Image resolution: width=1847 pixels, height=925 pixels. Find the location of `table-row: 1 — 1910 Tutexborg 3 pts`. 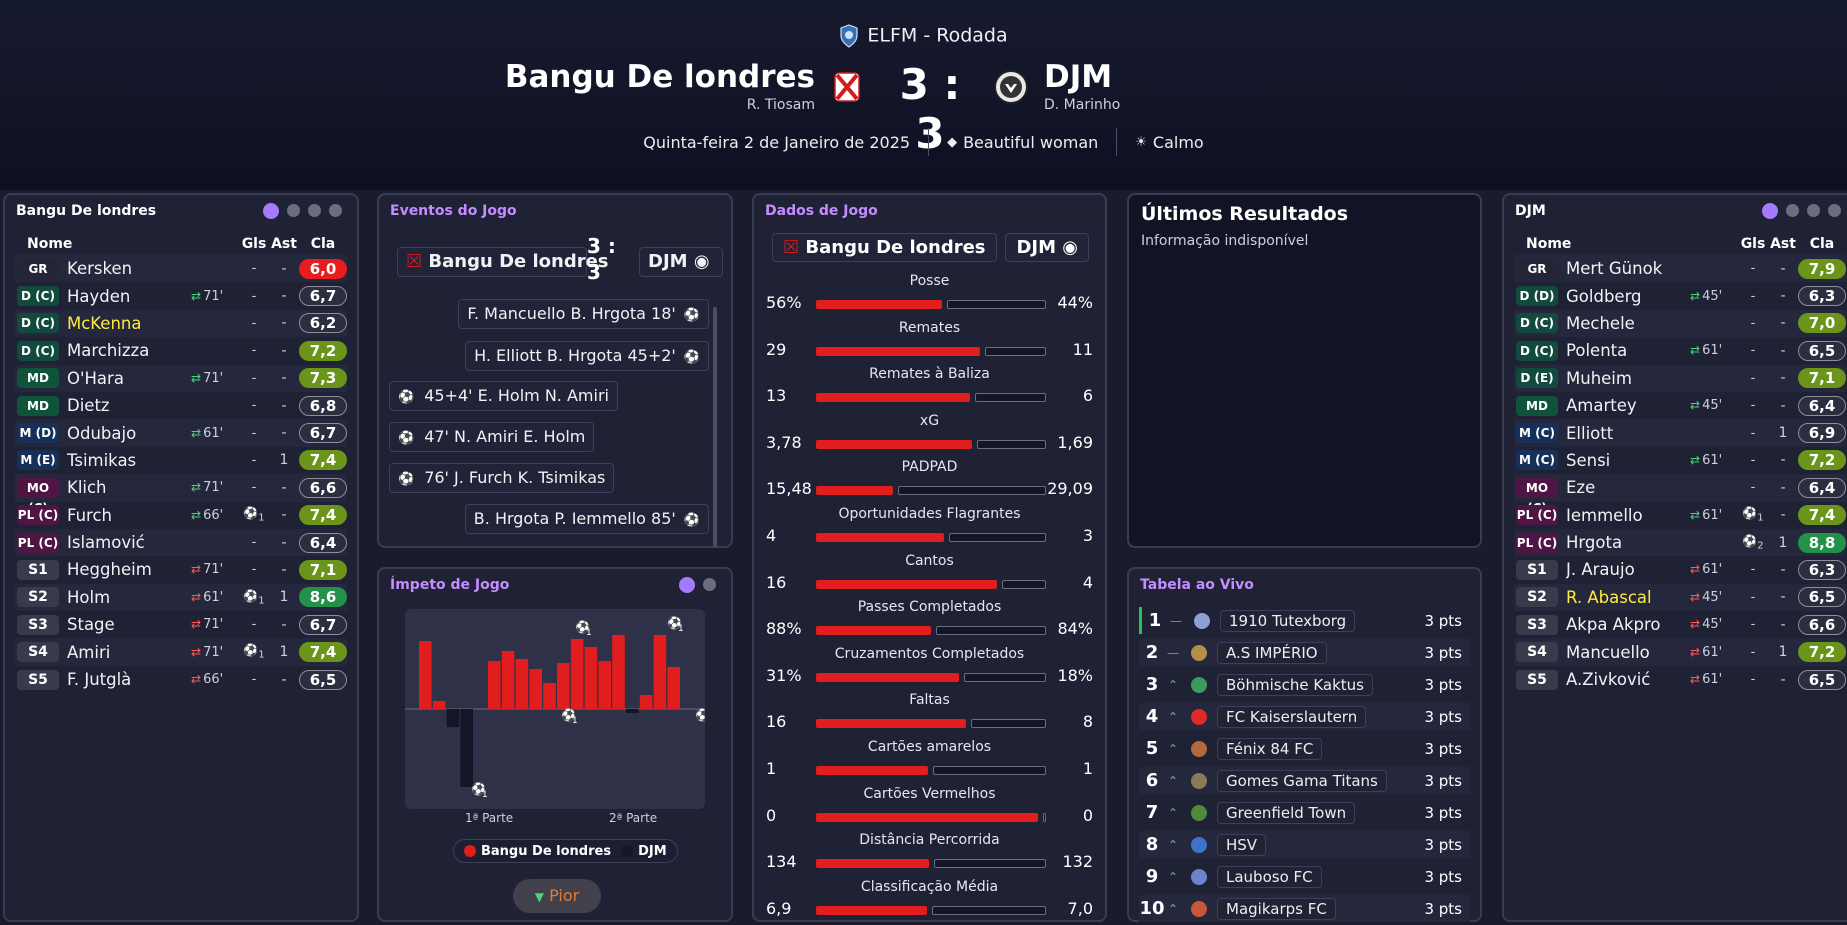

table-row: 1 — 1910 Tutexborg 3 pts is located at coordinates (1304, 621).